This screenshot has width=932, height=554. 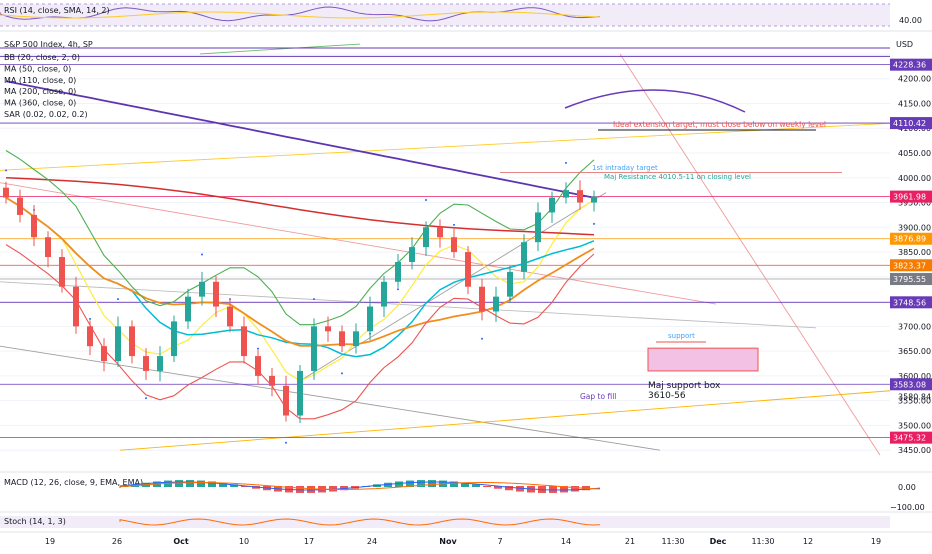 I want to click on support-box, so click(x=703, y=359).